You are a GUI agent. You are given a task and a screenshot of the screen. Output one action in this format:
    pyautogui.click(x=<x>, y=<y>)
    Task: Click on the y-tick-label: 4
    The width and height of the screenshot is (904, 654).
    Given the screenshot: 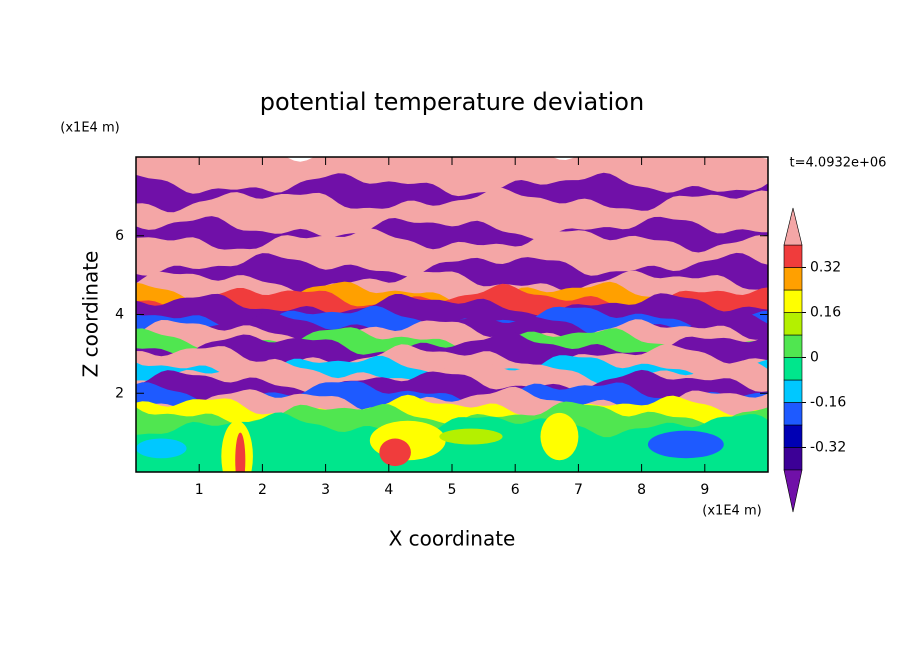 What is the action you would take?
    pyautogui.click(x=119, y=315)
    